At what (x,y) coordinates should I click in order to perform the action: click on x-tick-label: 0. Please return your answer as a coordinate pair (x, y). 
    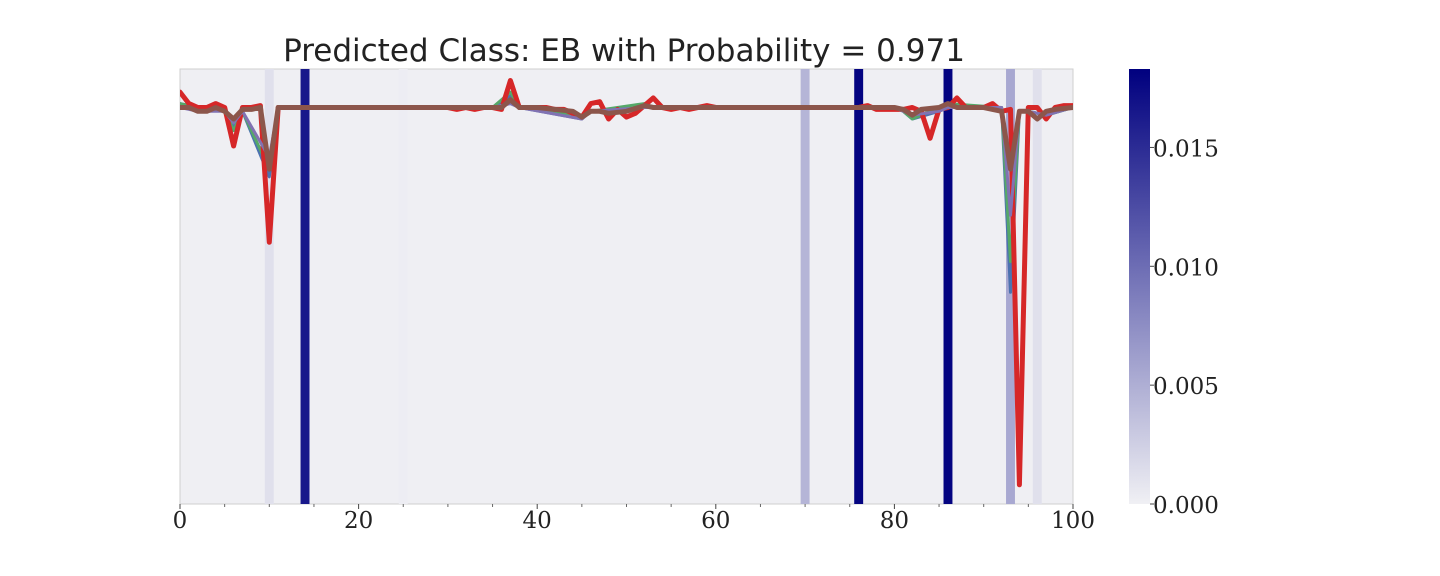
    Looking at the image, I should click on (180, 521).